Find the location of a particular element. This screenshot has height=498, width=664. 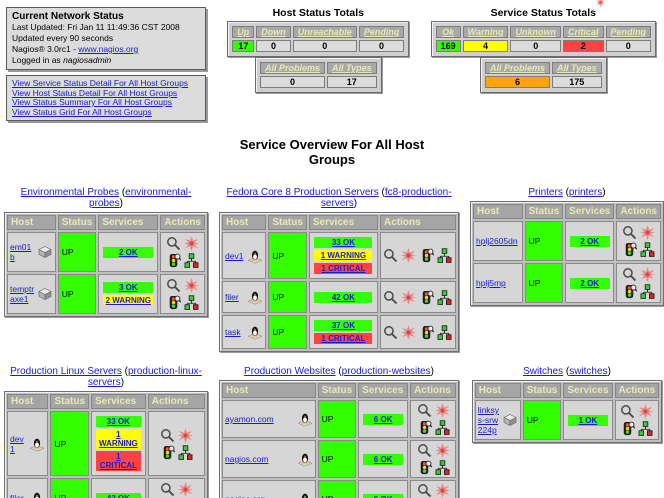

service-ok-link: 1 OK is located at coordinates (588, 420).